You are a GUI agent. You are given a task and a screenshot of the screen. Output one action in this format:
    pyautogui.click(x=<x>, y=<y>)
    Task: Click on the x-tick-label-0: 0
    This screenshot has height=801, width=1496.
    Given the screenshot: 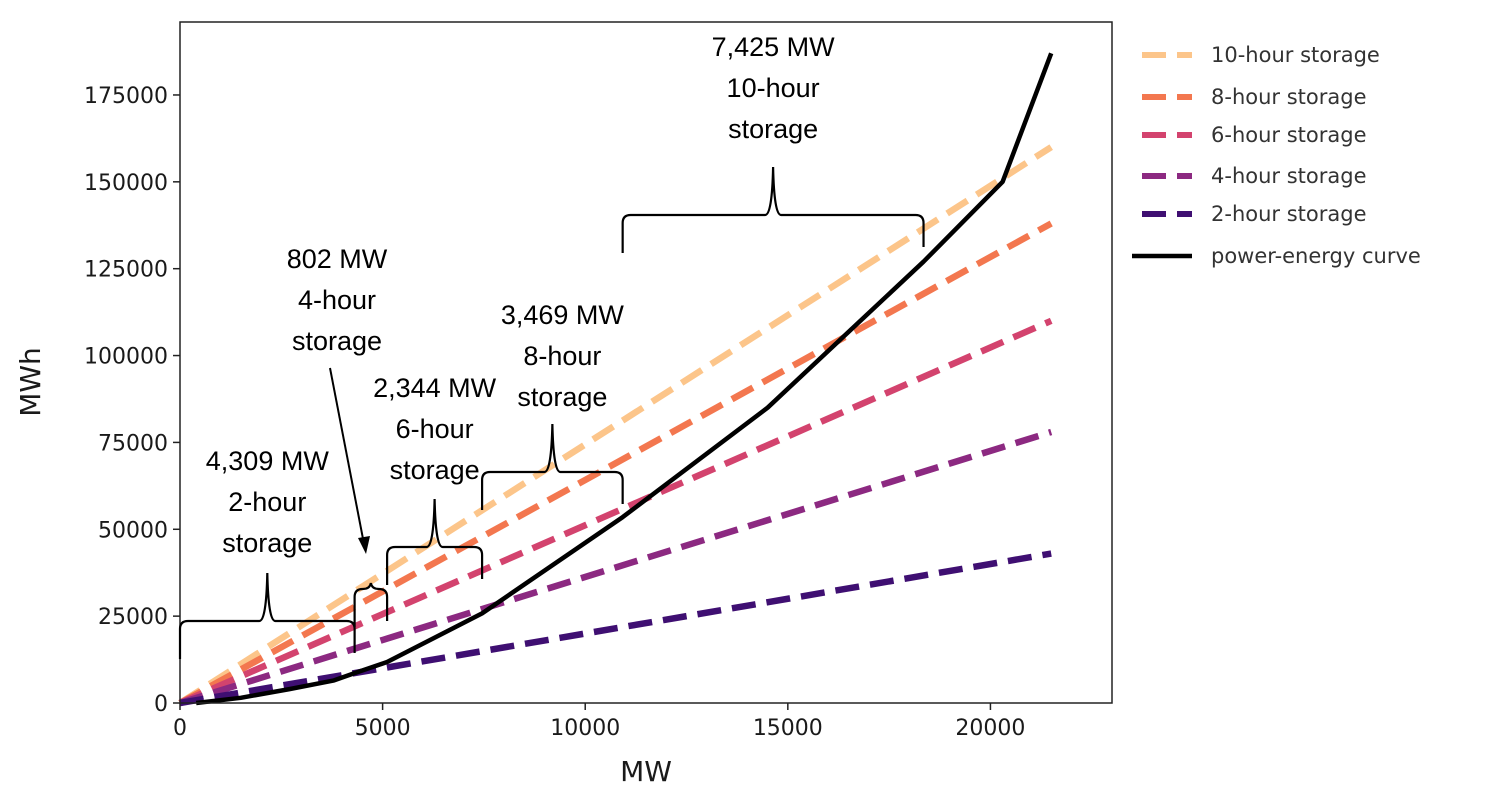 What is the action you would take?
    pyautogui.click(x=180, y=728)
    